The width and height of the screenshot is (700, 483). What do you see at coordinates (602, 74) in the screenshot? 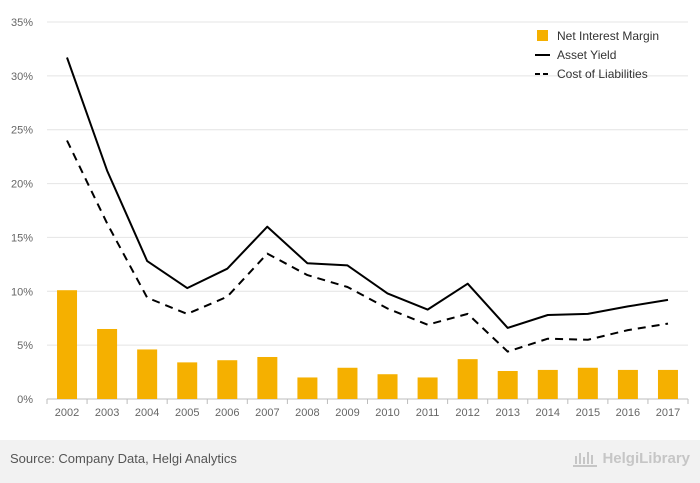
I see `legend-label: Cost of Liabilities` at bounding box center [602, 74].